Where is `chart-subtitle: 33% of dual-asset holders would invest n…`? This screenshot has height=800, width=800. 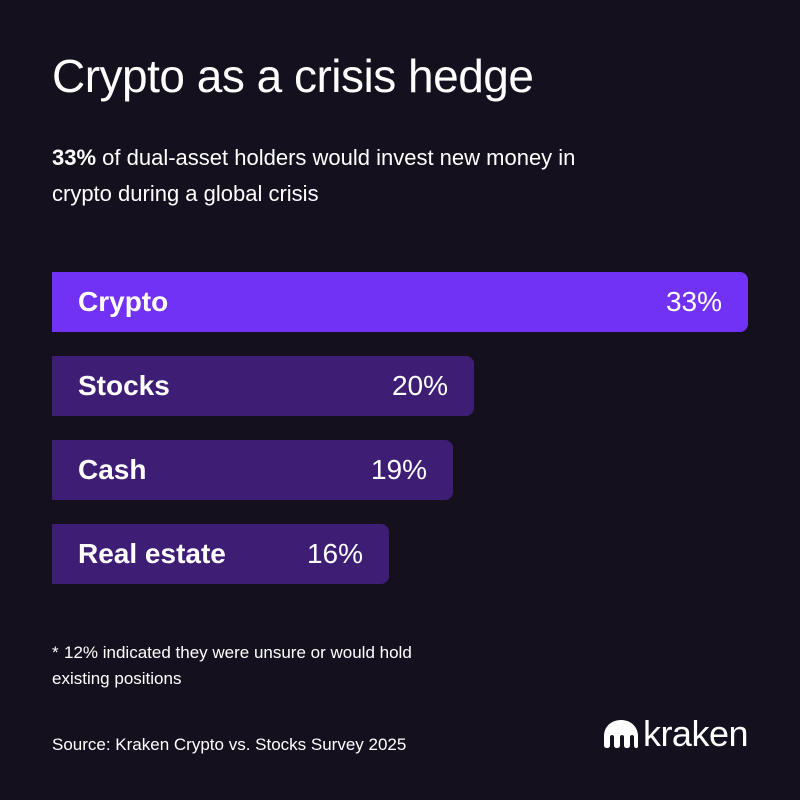
chart-subtitle: 33% of dual-asset holders would invest n… is located at coordinates (332, 176).